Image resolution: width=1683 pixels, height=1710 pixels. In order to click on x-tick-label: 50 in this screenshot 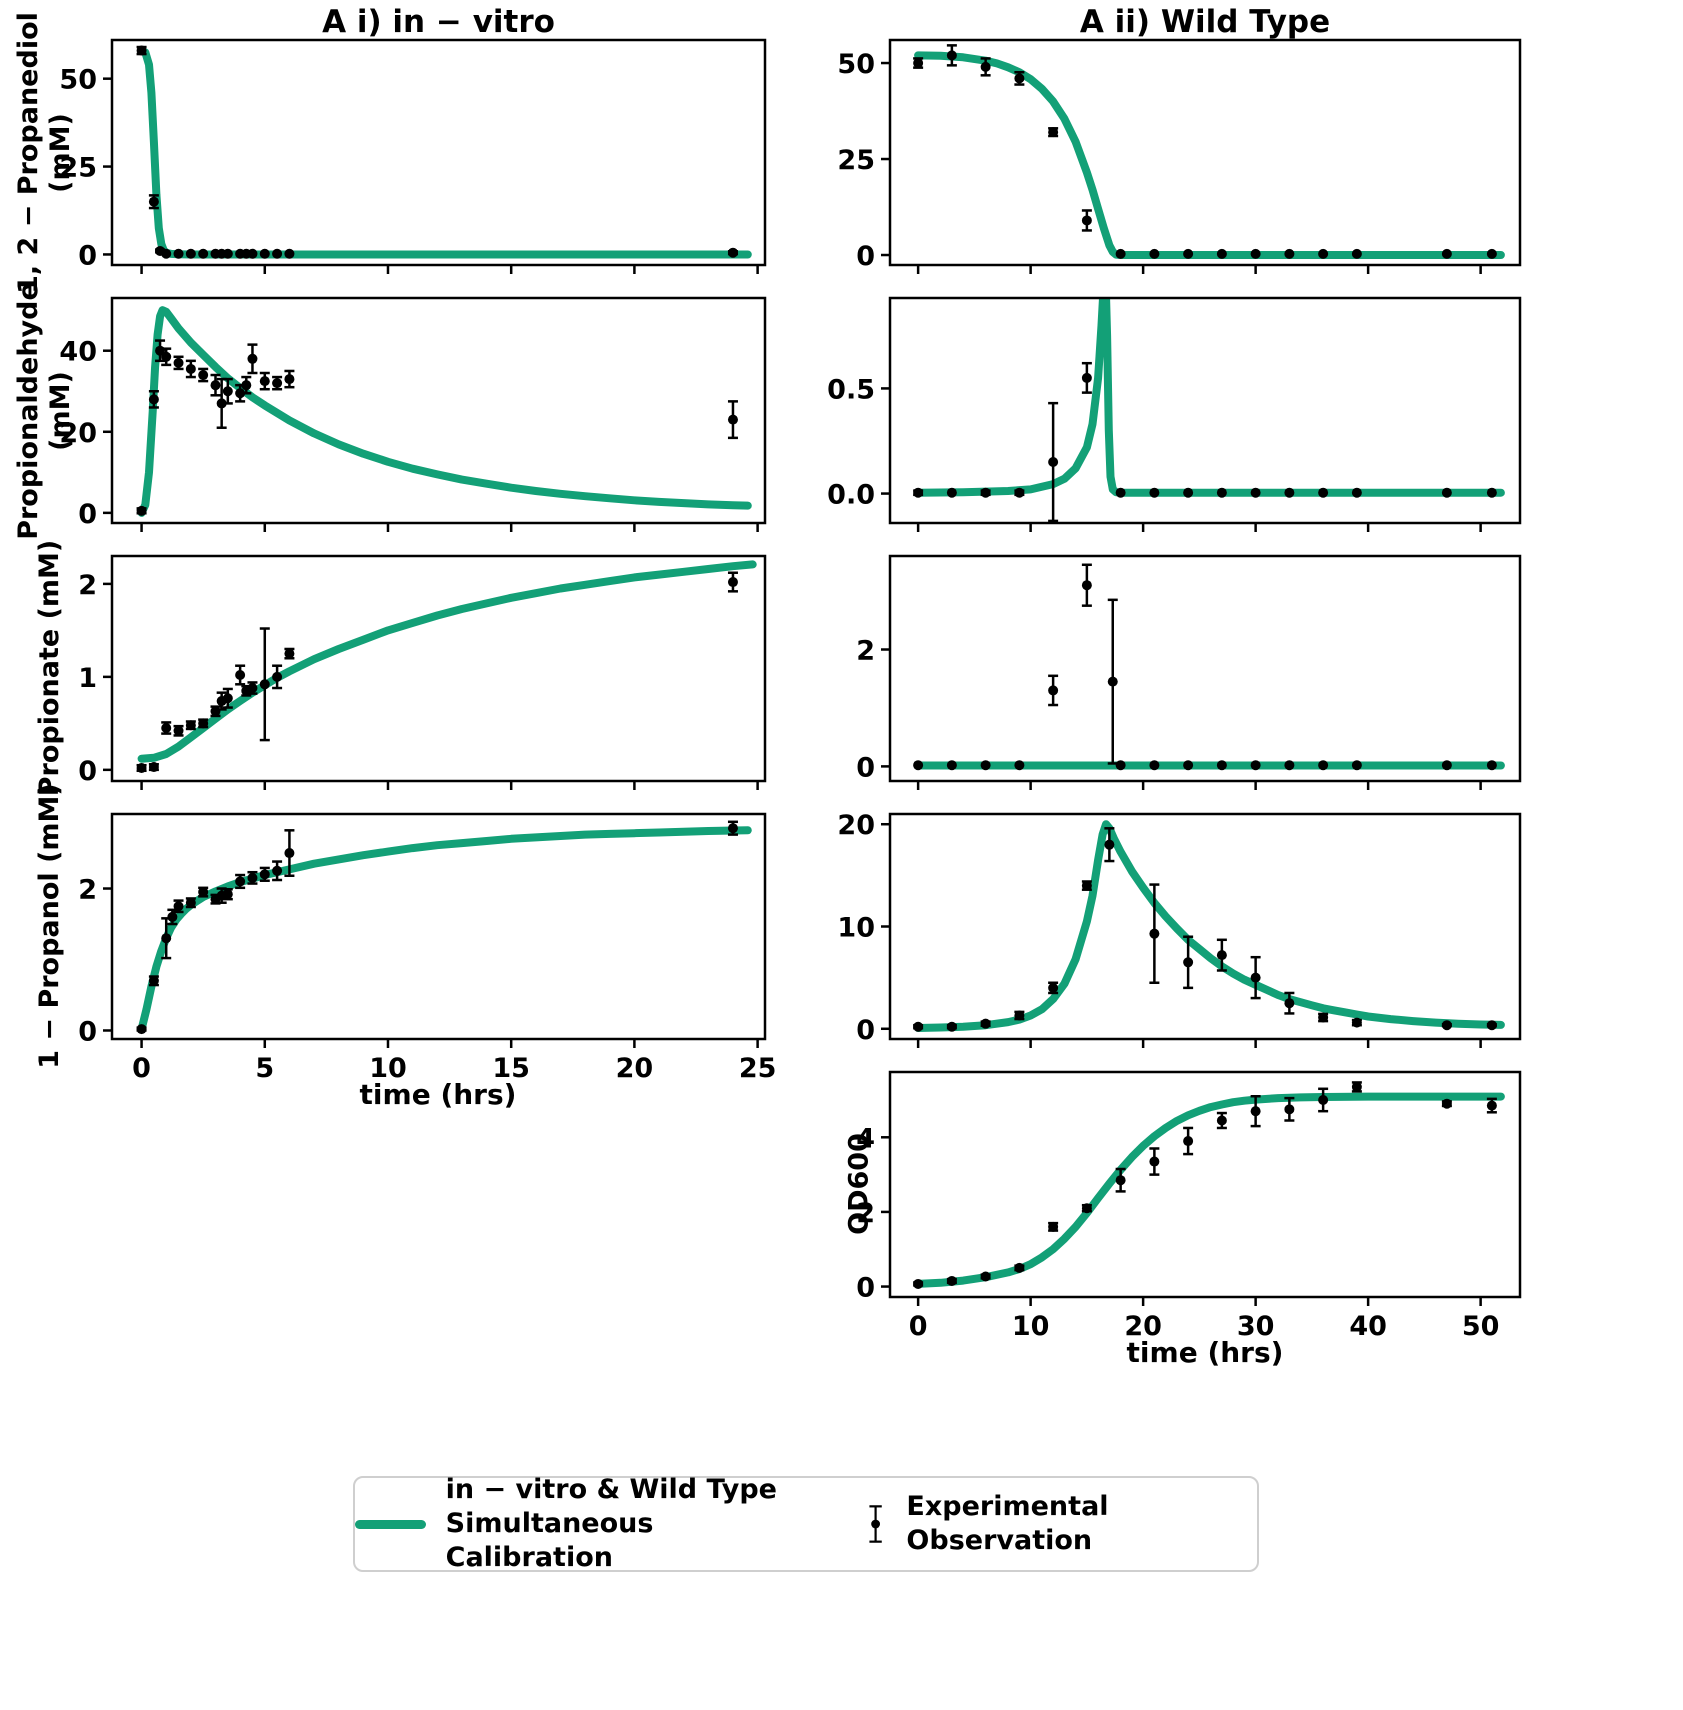, I will do `click(1481, 1326)`.